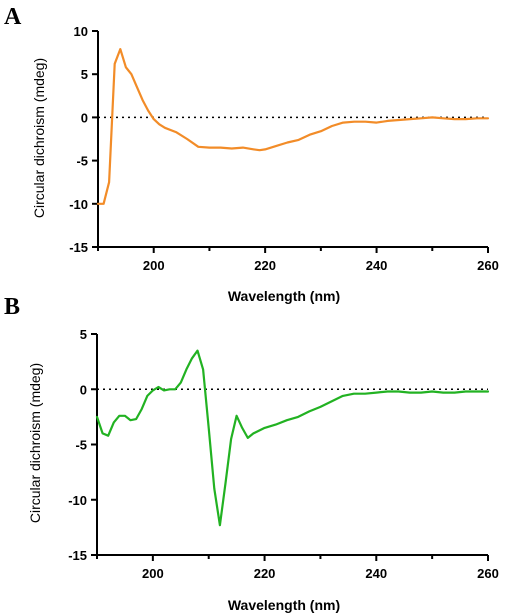 The image size is (505, 614). Describe the element at coordinates (77, 555) in the screenshot. I see `y-tick-label-b: -15` at that location.